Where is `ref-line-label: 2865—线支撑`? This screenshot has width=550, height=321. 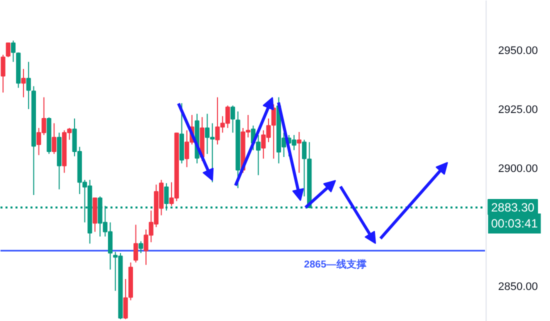
ref-line-label: 2865—线支撑 is located at coordinates (335, 264).